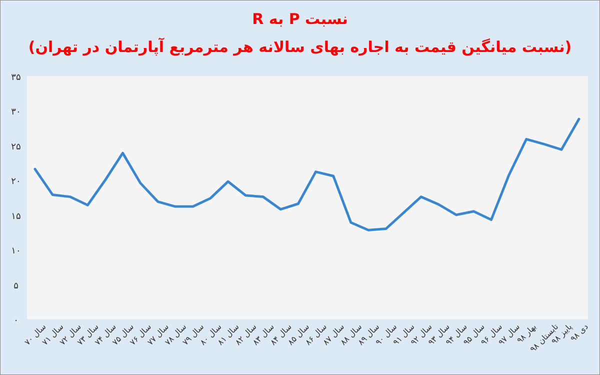 The height and width of the screenshot is (375, 600). I want to click on y-tick-label: ۱۵, so click(16, 217).